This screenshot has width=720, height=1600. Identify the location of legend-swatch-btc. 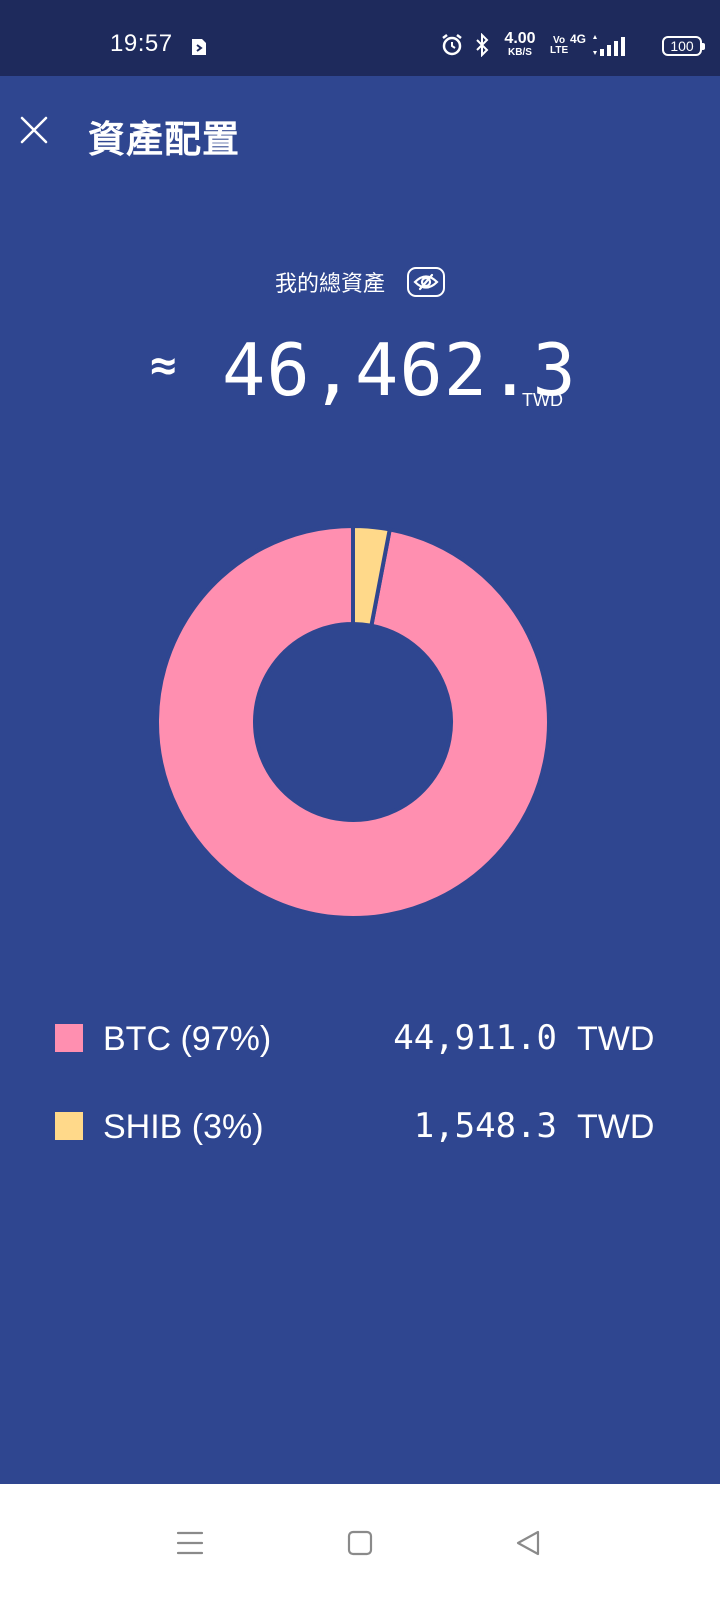
(69, 1038).